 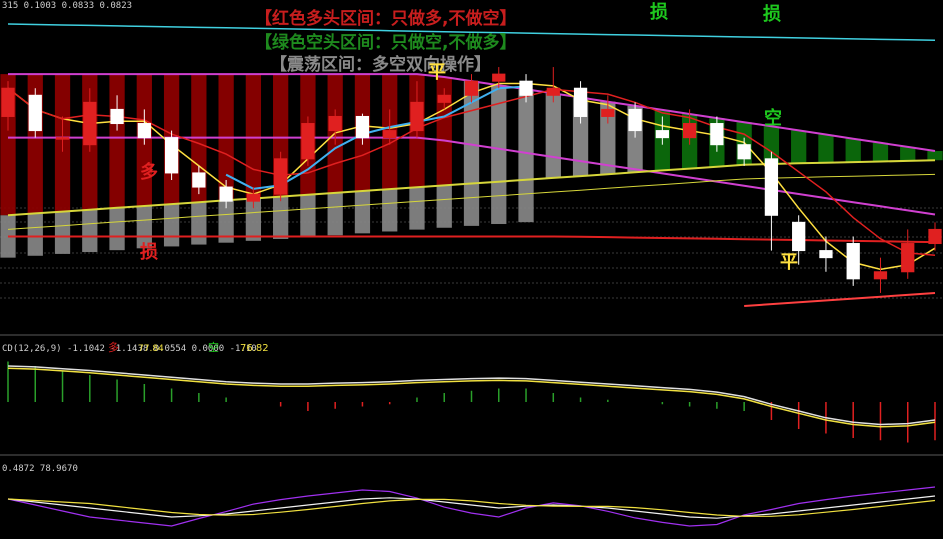 I want to click on kdj-d-line, so click(x=471, y=507).